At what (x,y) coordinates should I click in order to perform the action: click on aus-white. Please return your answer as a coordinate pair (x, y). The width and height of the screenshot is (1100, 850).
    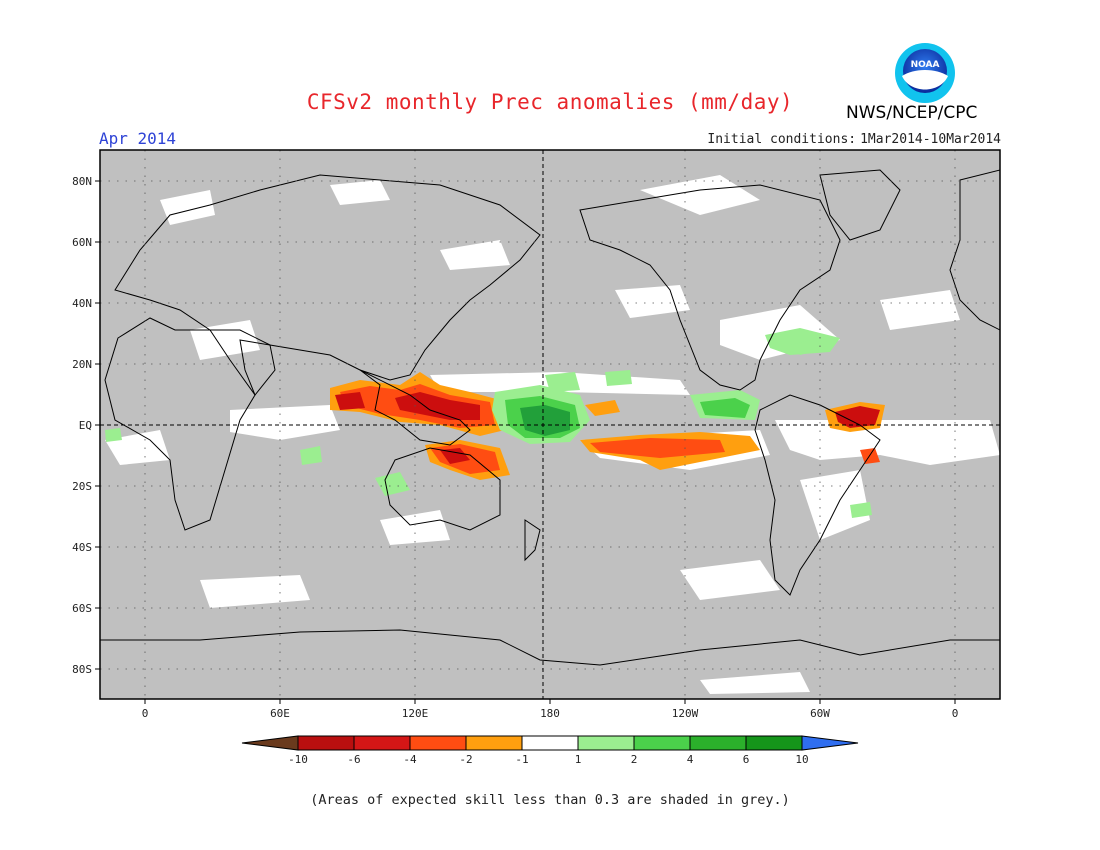
    Looking at the image, I should click on (415, 527).